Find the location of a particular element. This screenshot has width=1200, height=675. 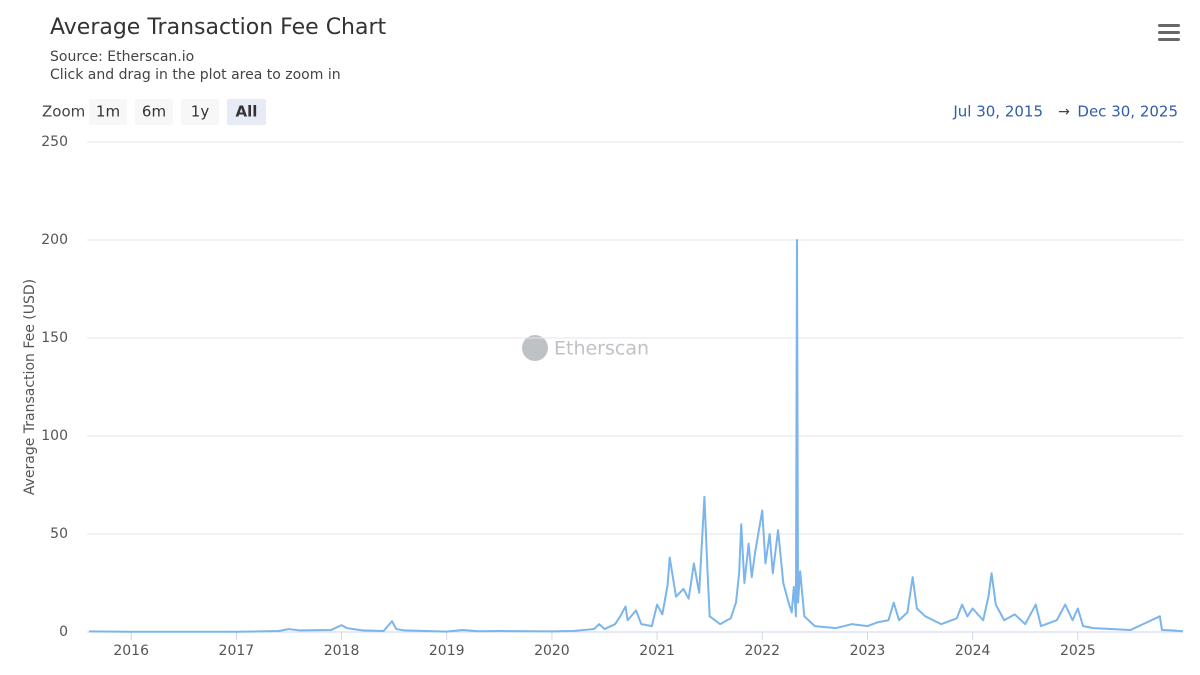

x-tick-label: 2024 is located at coordinates (973, 651).